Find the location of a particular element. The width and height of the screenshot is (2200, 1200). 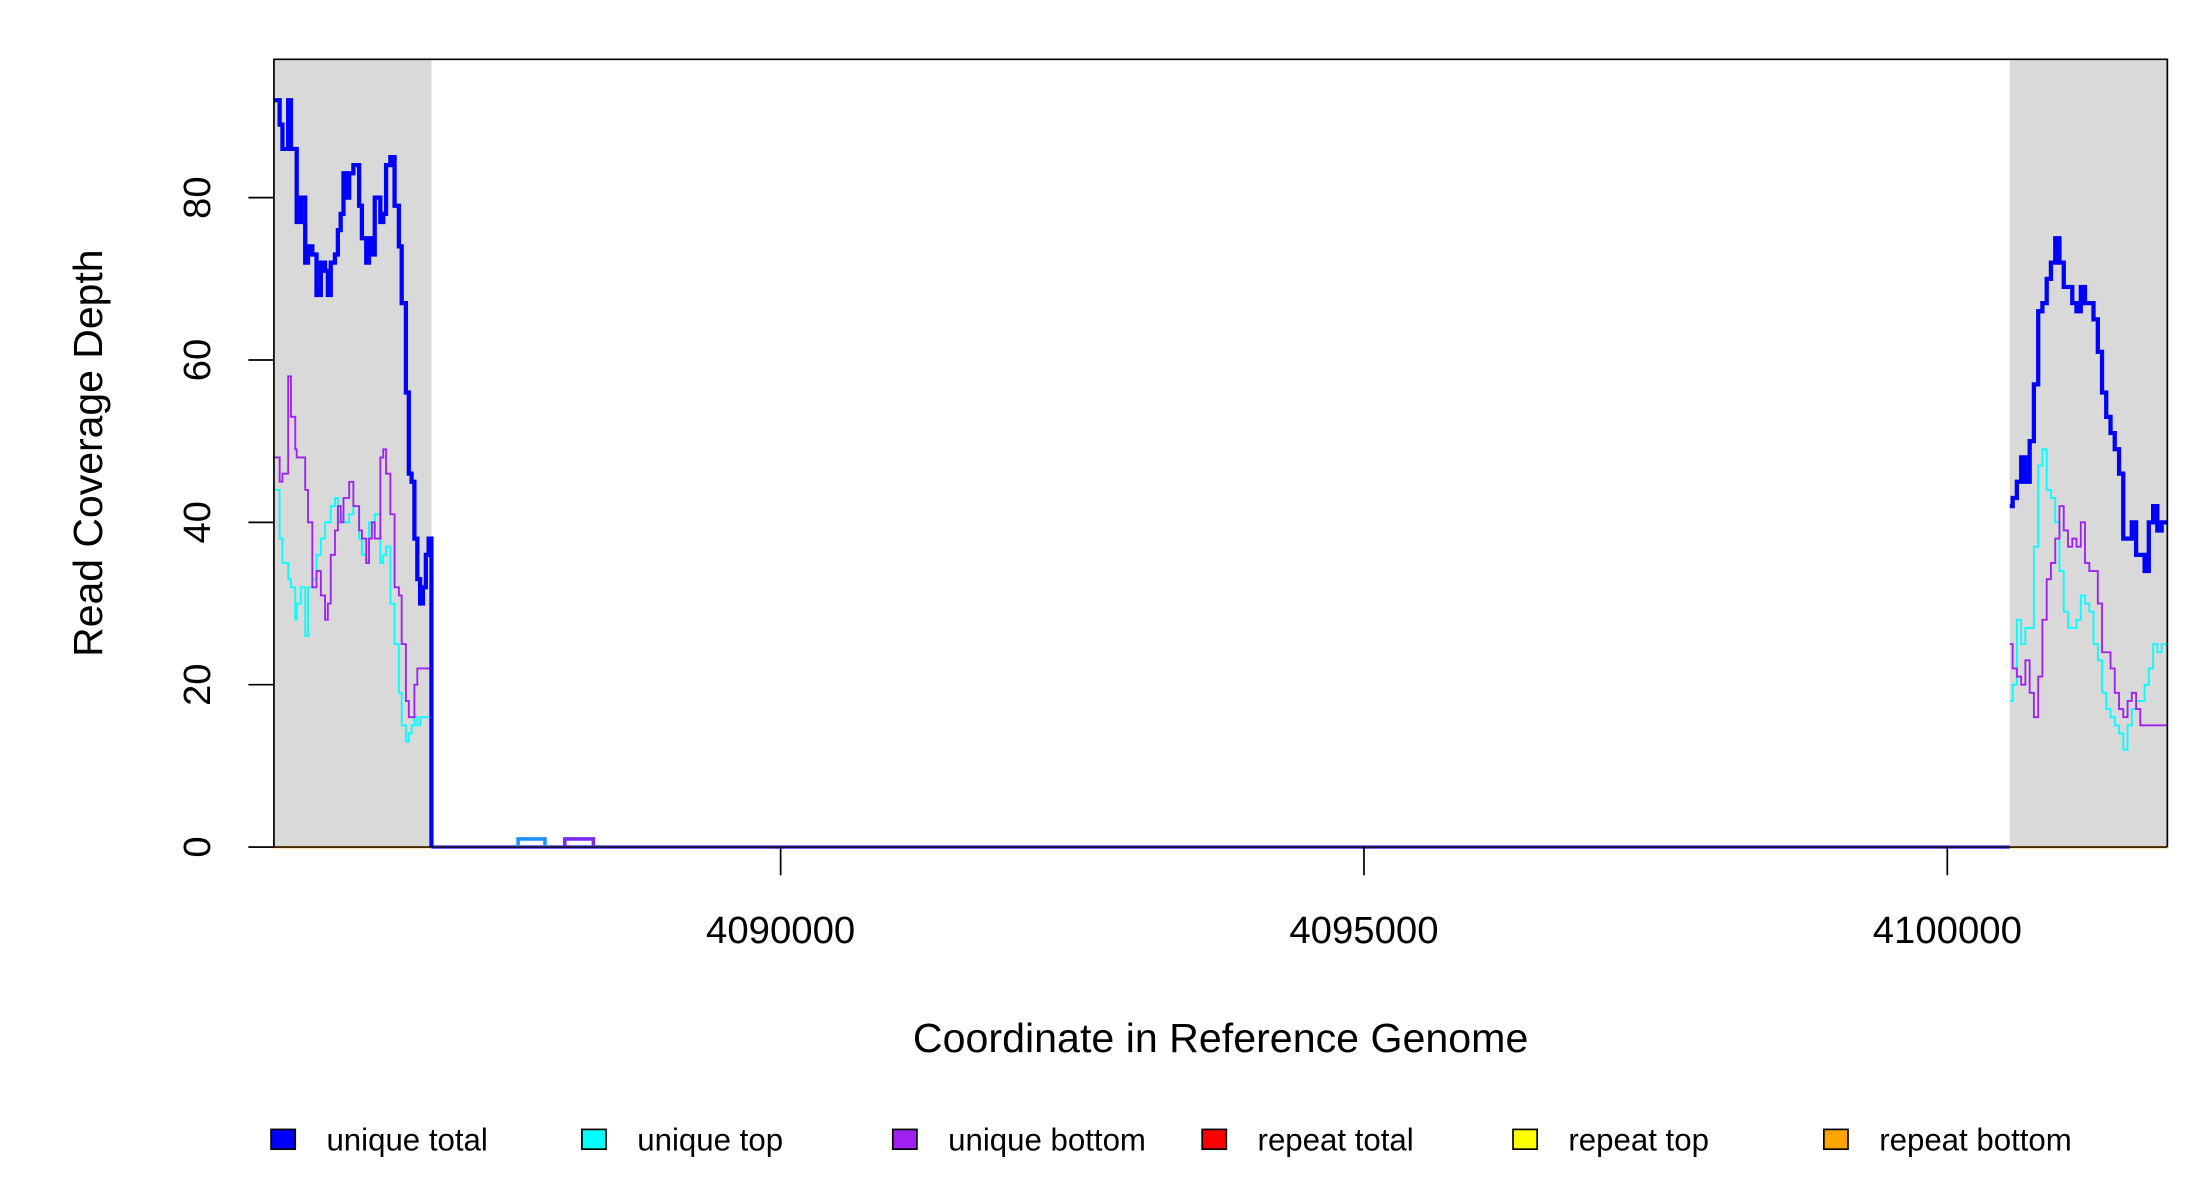

series-line-unique-bottom-right is located at coordinates (2088, 616).